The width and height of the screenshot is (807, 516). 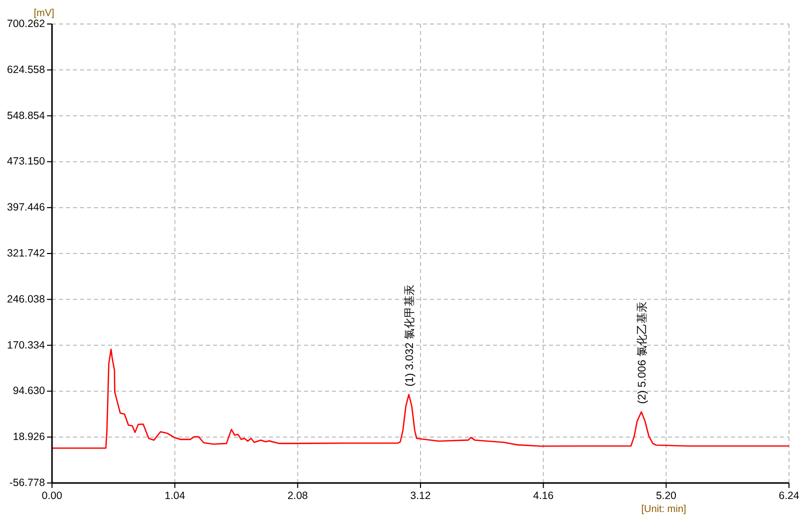 What do you see at coordinates (543, 496) in the screenshot?
I see `x-tick-label: 4.16` at bounding box center [543, 496].